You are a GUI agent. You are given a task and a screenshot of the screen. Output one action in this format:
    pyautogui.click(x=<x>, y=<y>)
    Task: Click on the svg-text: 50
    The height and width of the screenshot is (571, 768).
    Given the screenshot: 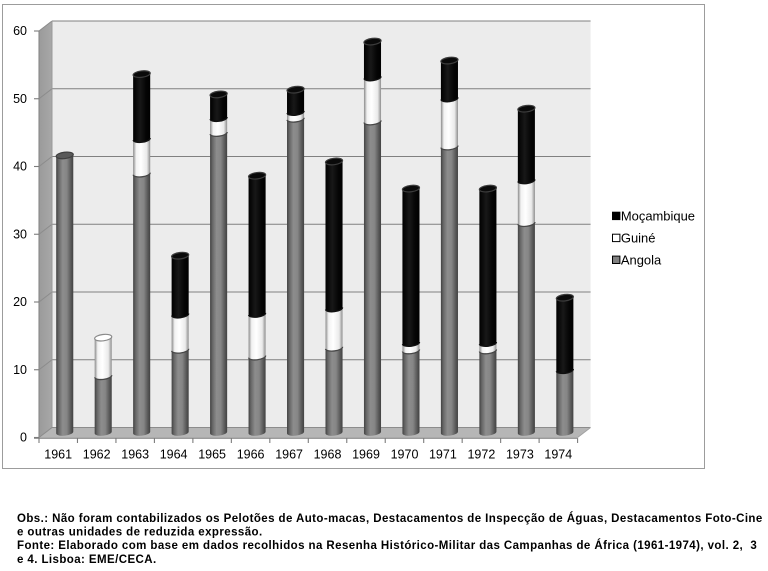 What is the action you would take?
    pyautogui.click(x=20, y=99)
    